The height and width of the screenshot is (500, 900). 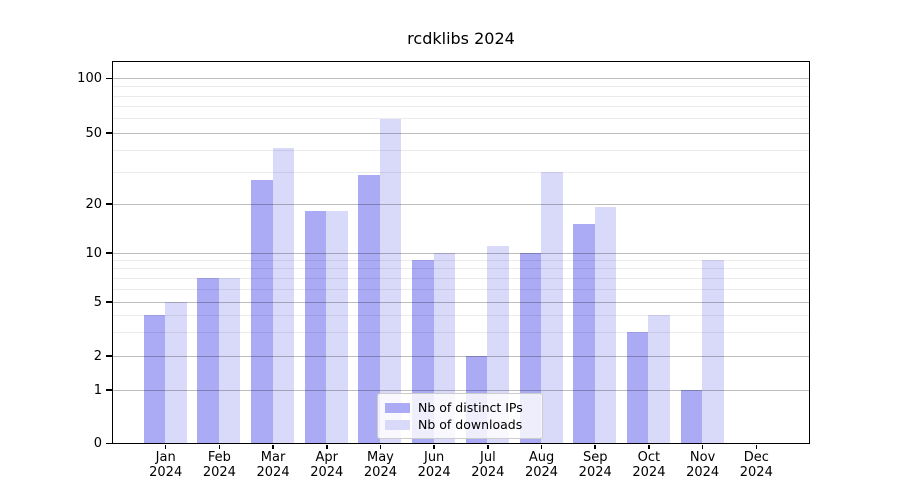 What do you see at coordinates (390, 281) in the screenshot?
I see `bar-downloads-may` at bounding box center [390, 281].